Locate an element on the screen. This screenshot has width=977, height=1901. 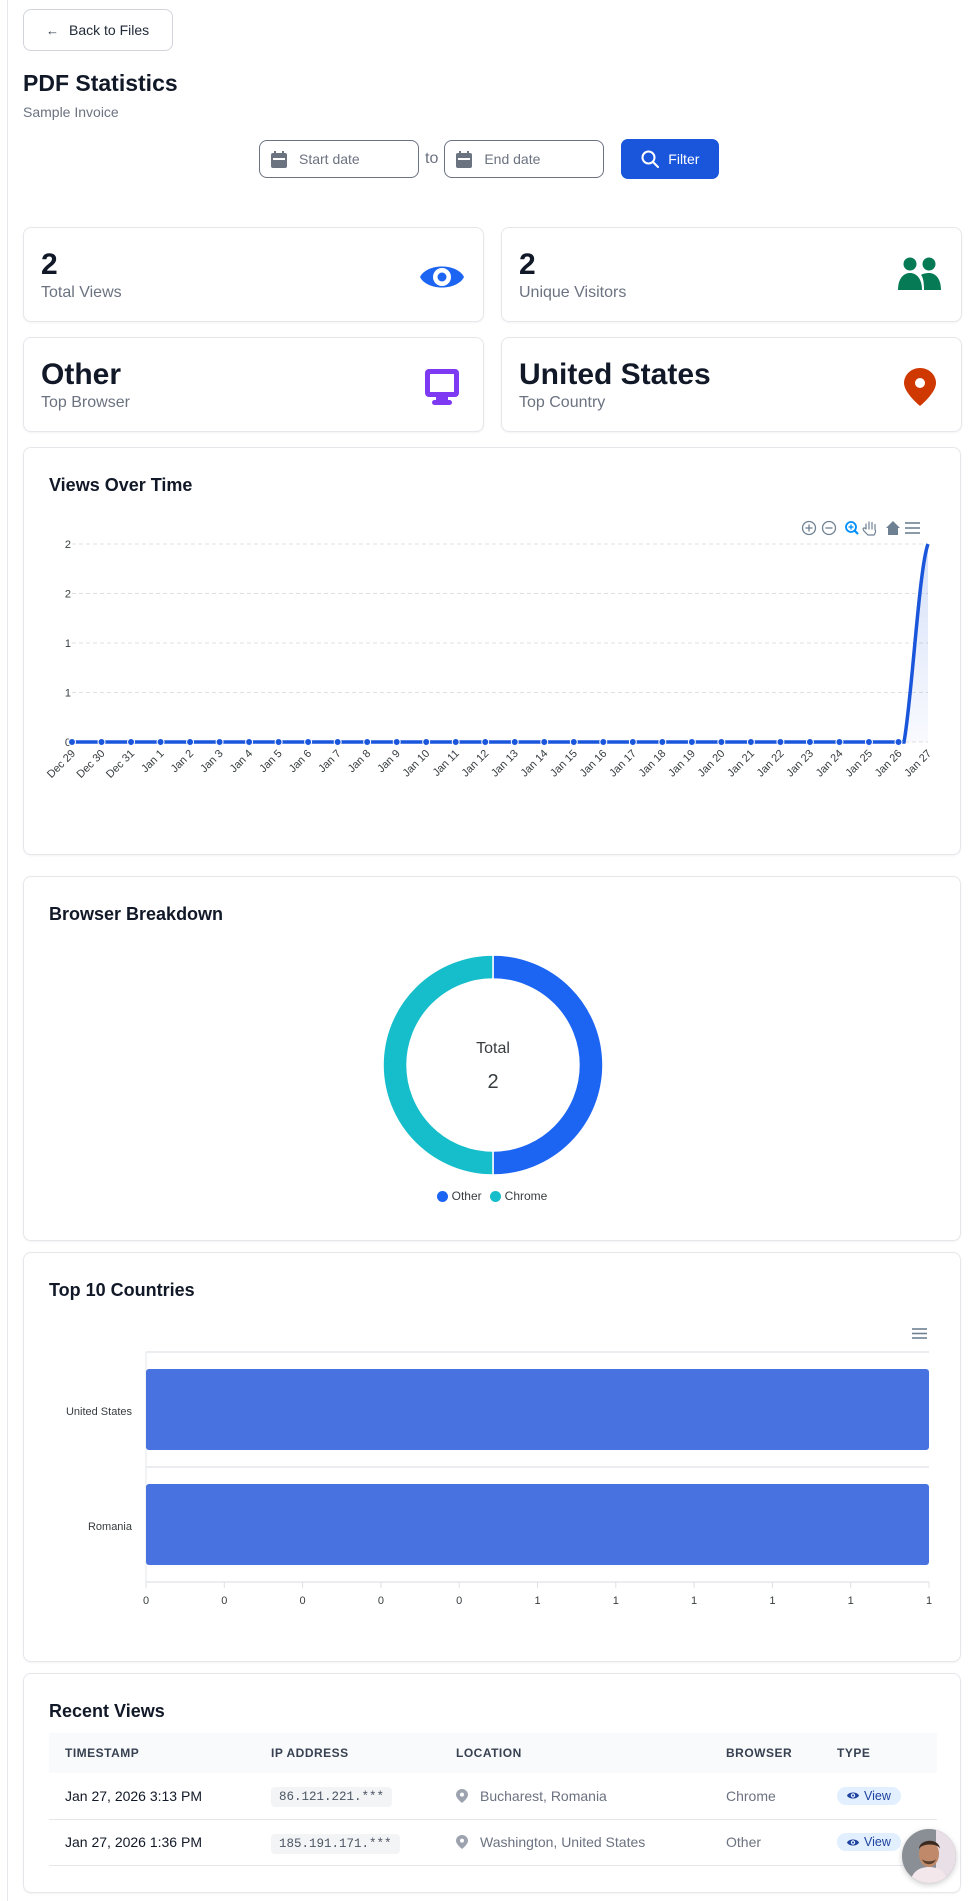
cell-location: Bucharest, Romania is located at coordinates (575, 1796).